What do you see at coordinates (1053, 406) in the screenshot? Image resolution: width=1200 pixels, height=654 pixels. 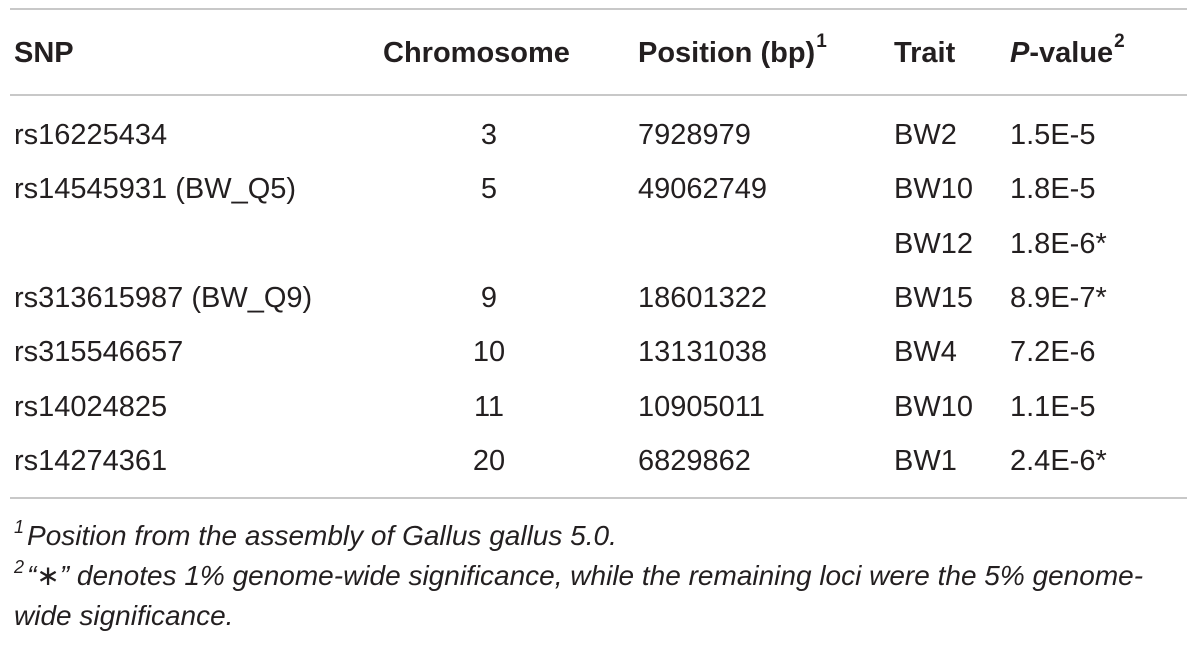 I see `cell-pvalue: 1.1E-5` at bounding box center [1053, 406].